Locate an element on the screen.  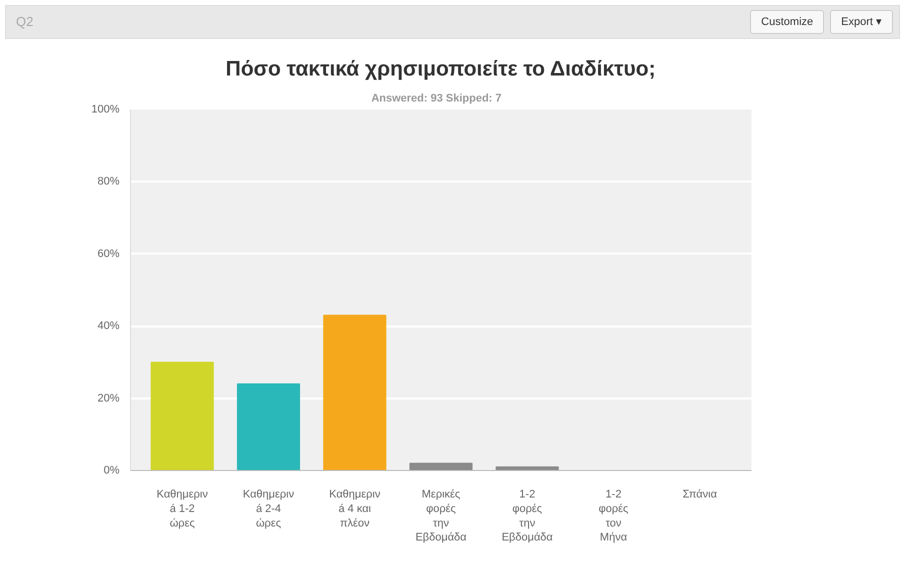
text: Q2 is located at coordinates (25, 21).